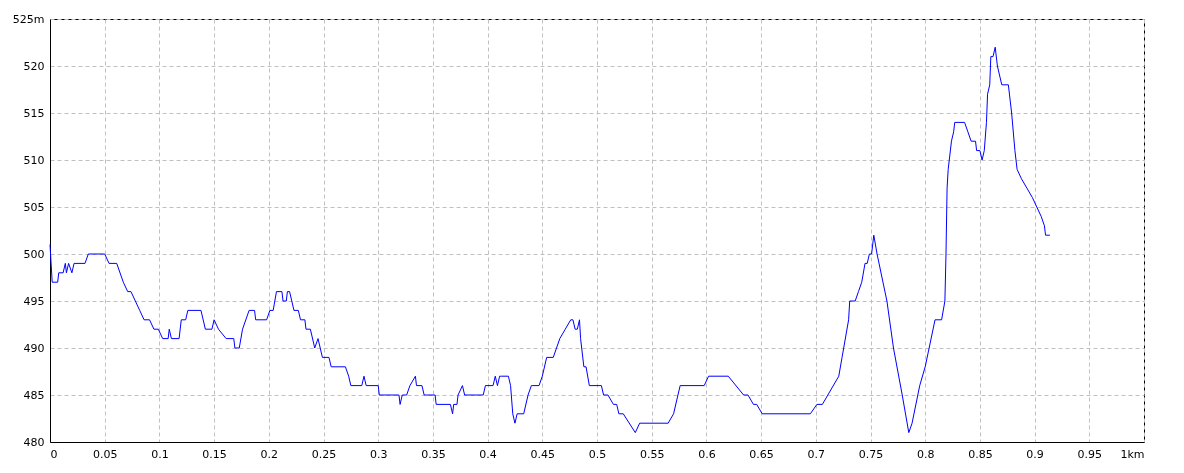  I want to click on x-tick-label: 0.7, so click(816, 454).